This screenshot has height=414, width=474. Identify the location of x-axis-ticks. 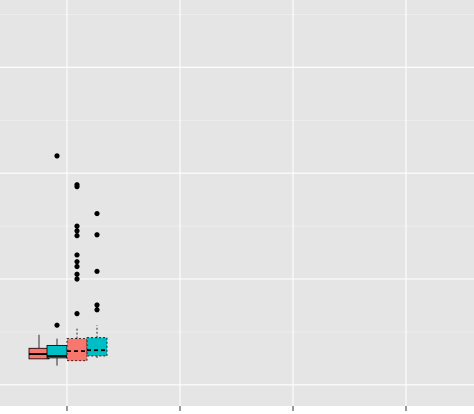
(236, 408).